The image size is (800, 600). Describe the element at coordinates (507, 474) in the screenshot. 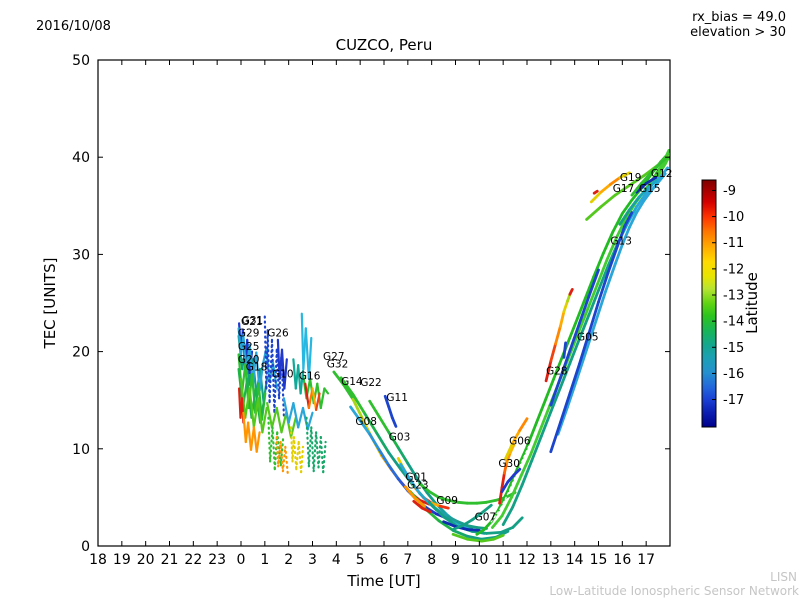

I see `trace-G30-trace` at that location.